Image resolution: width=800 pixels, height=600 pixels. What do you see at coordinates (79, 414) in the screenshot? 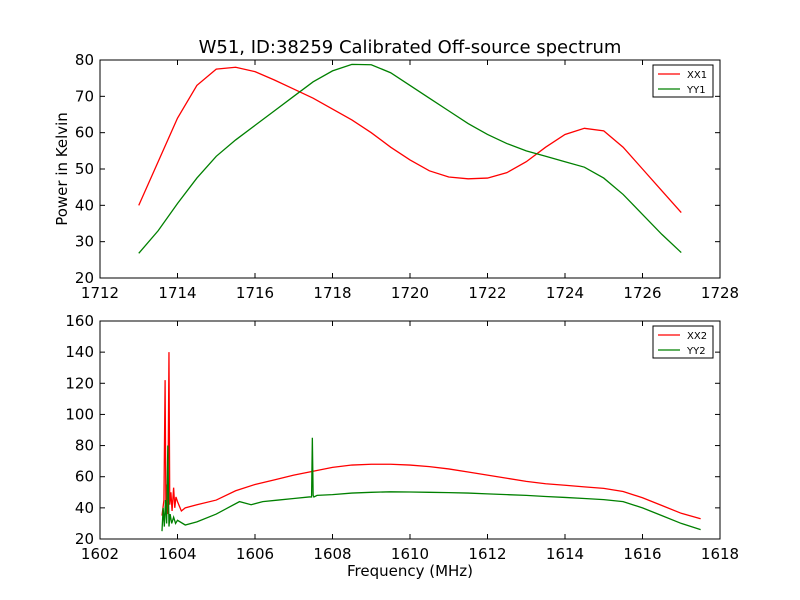
I see `chart1-y-tick-label: 100` at bounding box center [79, 414].